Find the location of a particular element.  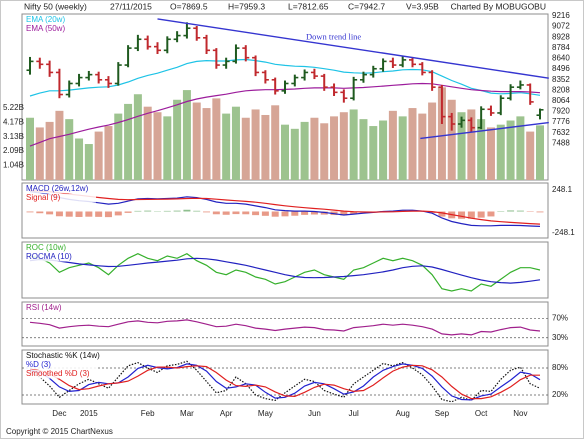

panel is located at coordinates (285, 324).